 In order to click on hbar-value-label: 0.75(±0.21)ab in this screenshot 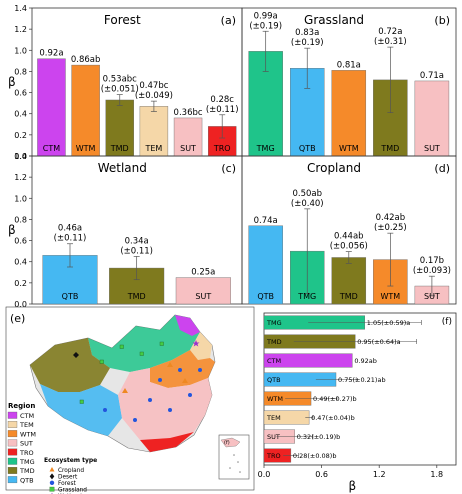, I will do `click(362, 380)`.